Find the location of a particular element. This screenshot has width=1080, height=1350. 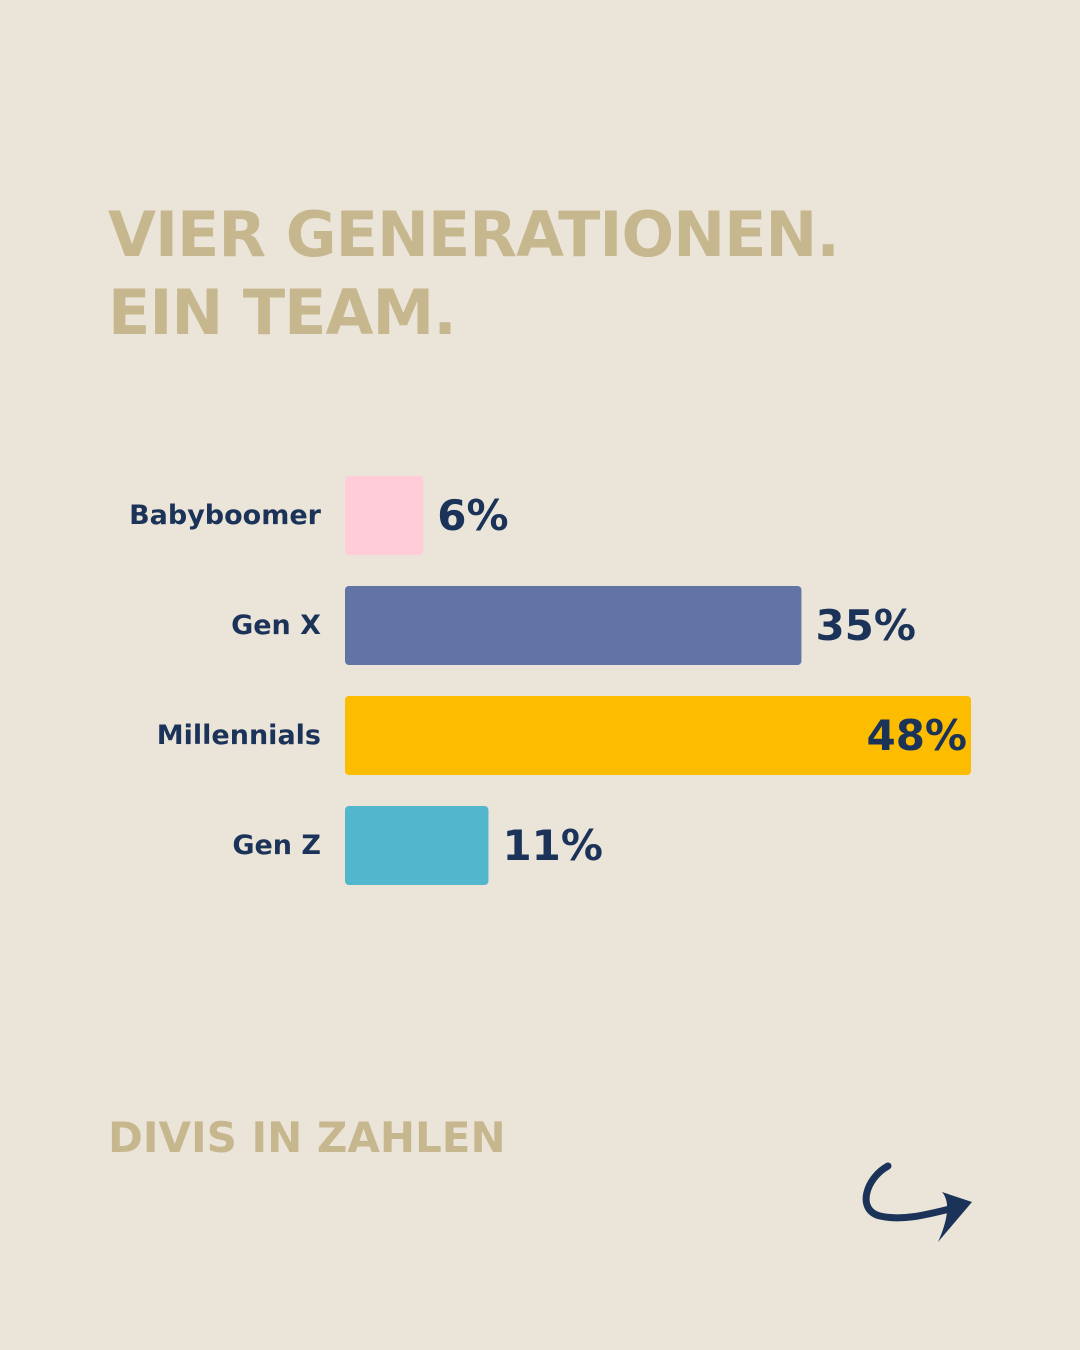

value-label-babyboomer: 6% is located at coordinates (472, 515).